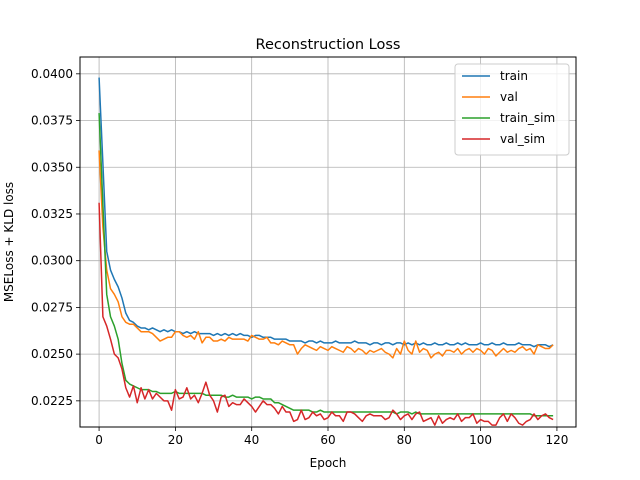 Image resolution: width=640 pixels, height=480 pixels. What do you see at coordinates (175, 440) in the screenshot?
I see `x-tick-label: 20` at bounding box center [175, 440].